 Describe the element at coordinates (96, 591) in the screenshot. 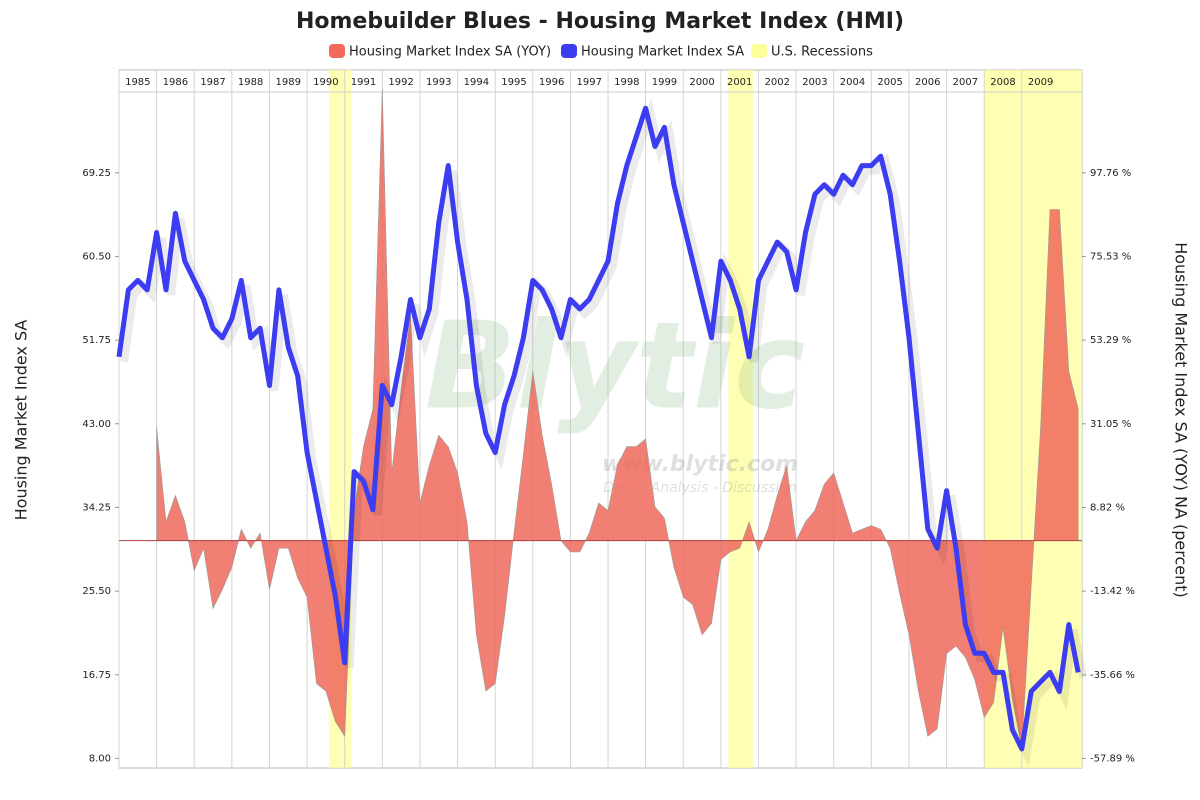

I see `y-tick-label: 25.50` at that location.